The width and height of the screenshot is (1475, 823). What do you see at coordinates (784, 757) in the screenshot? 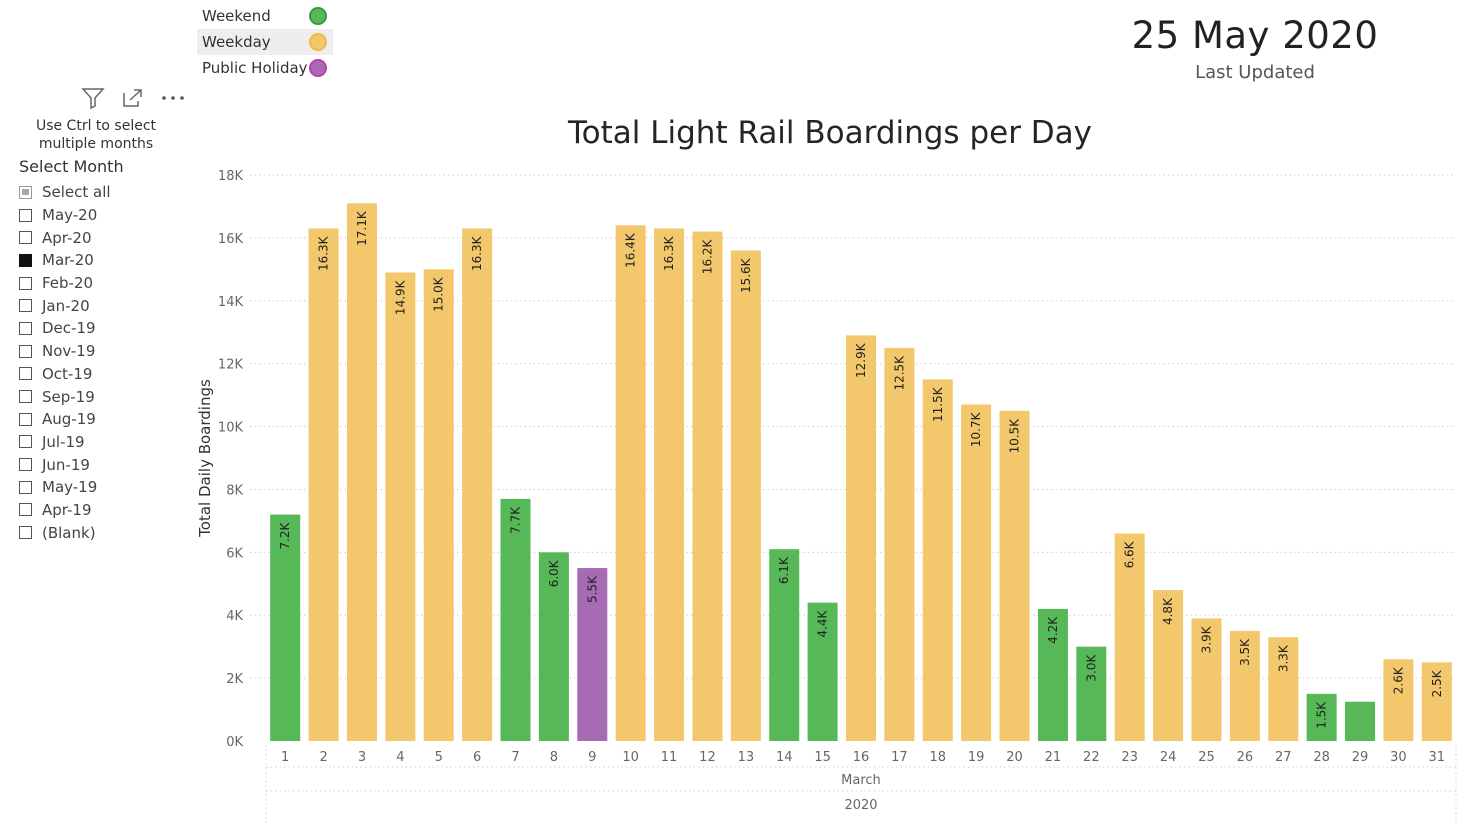
I see `x-tick-label: 14` at bounding box center [784, 757].